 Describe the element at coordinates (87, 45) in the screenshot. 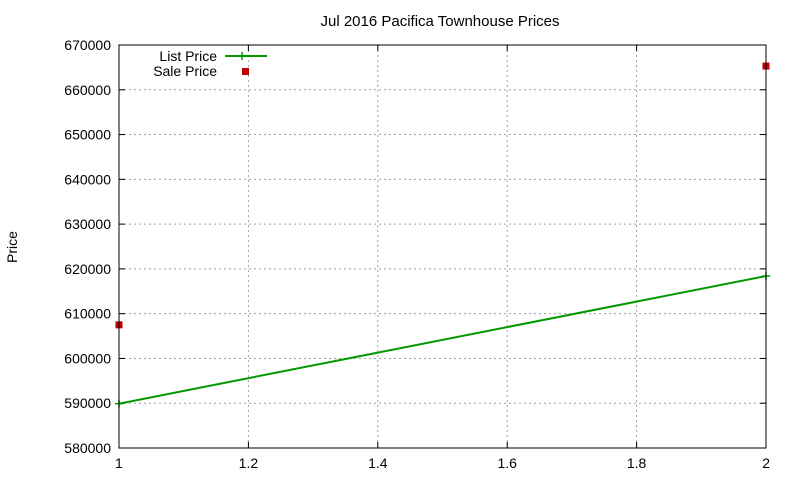

I see `y-tick-label: 670000` at that location.